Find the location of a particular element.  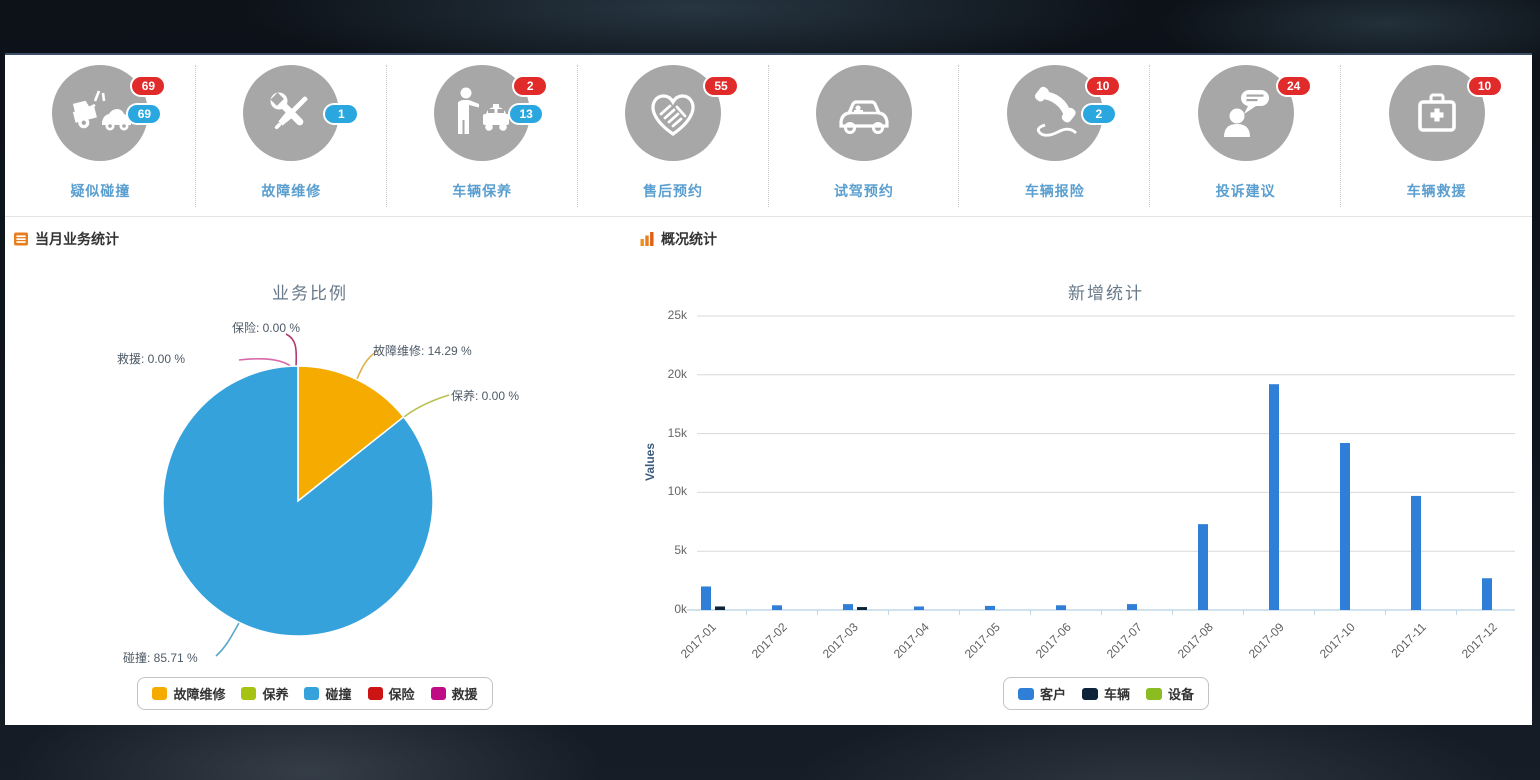

bar-chart-icon is located at coordinates (647, 239).